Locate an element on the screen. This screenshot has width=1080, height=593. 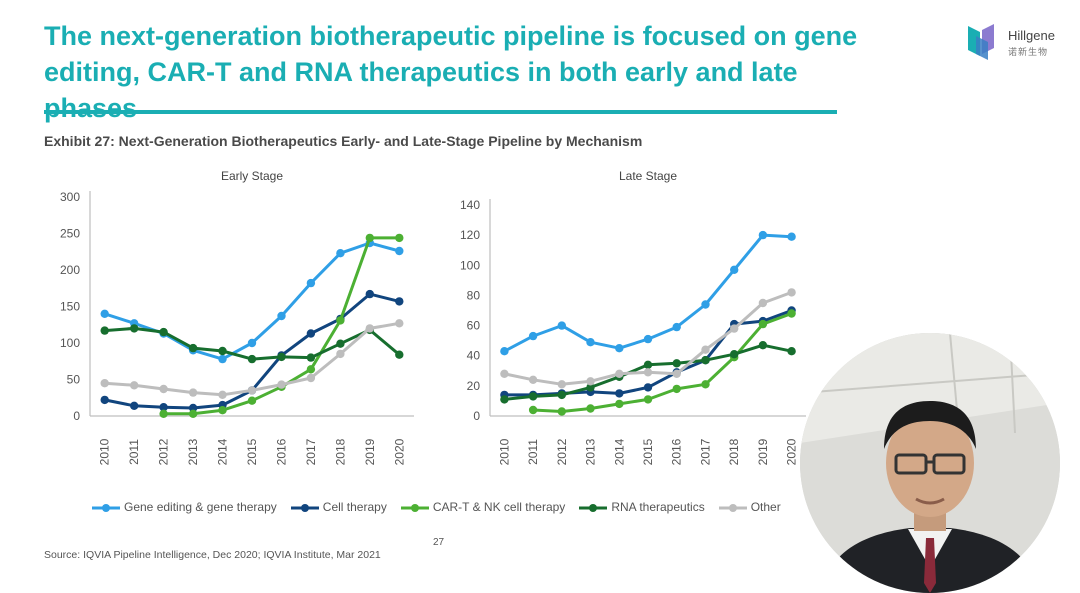
legend-swatch-rna-icon is located at coordinates (593, 507).